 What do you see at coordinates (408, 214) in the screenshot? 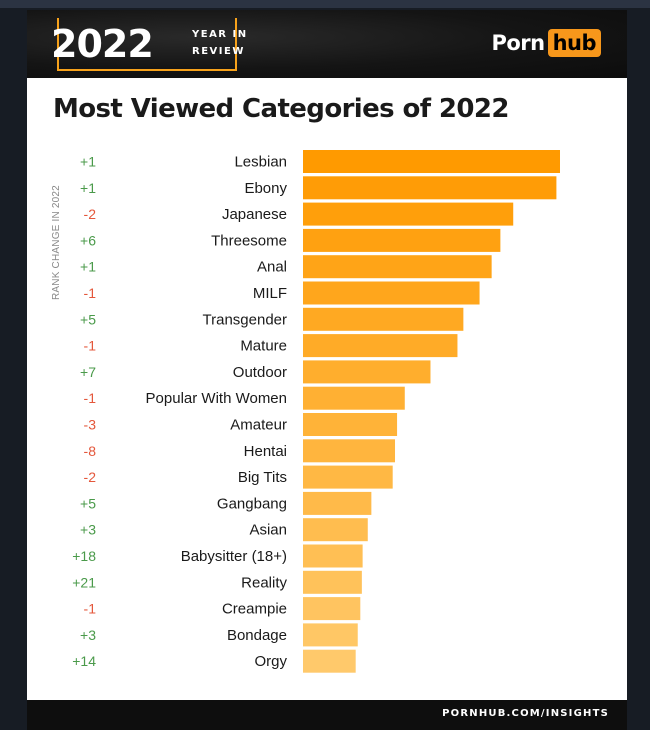
I see `bar-japanese` at bounding box center [408, 214].